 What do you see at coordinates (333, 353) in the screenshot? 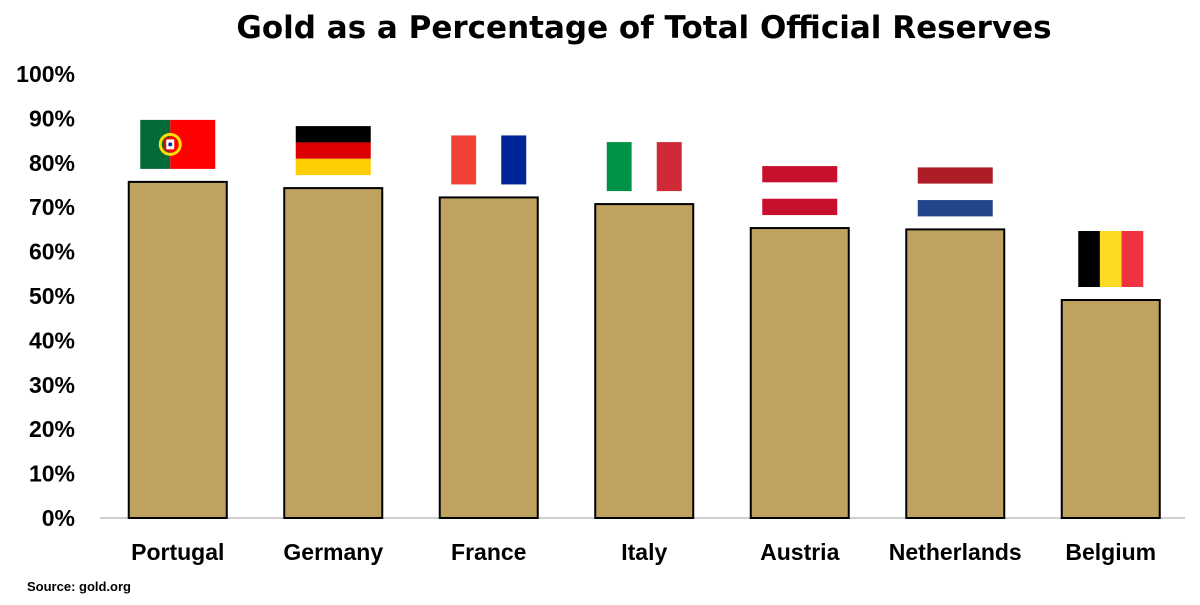
I see `bar-germany` at bounding box center [333, 353].